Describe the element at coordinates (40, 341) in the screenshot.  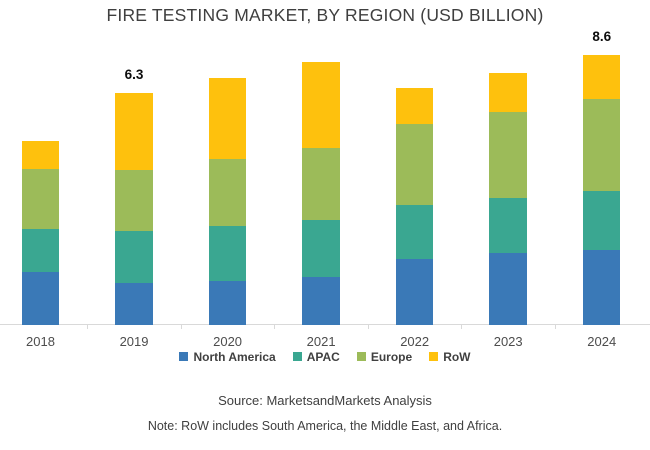
I see `x-tick-label: 2018` at that location.